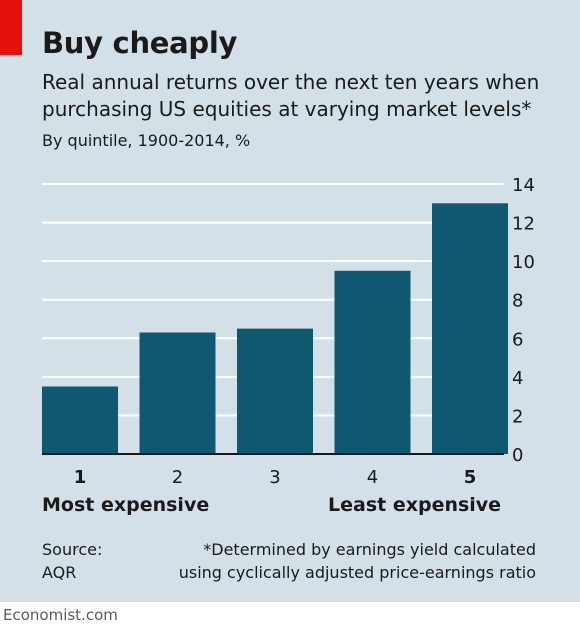  Describe the element at coordinates (517, 455) in the screenshot. I see `y-tick-label: 0` at that location.